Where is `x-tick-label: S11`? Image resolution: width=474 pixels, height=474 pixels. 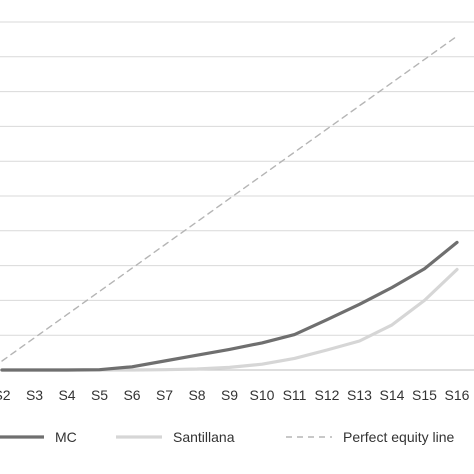
x-tick-label: S11 is located at coordinates (295, 395).